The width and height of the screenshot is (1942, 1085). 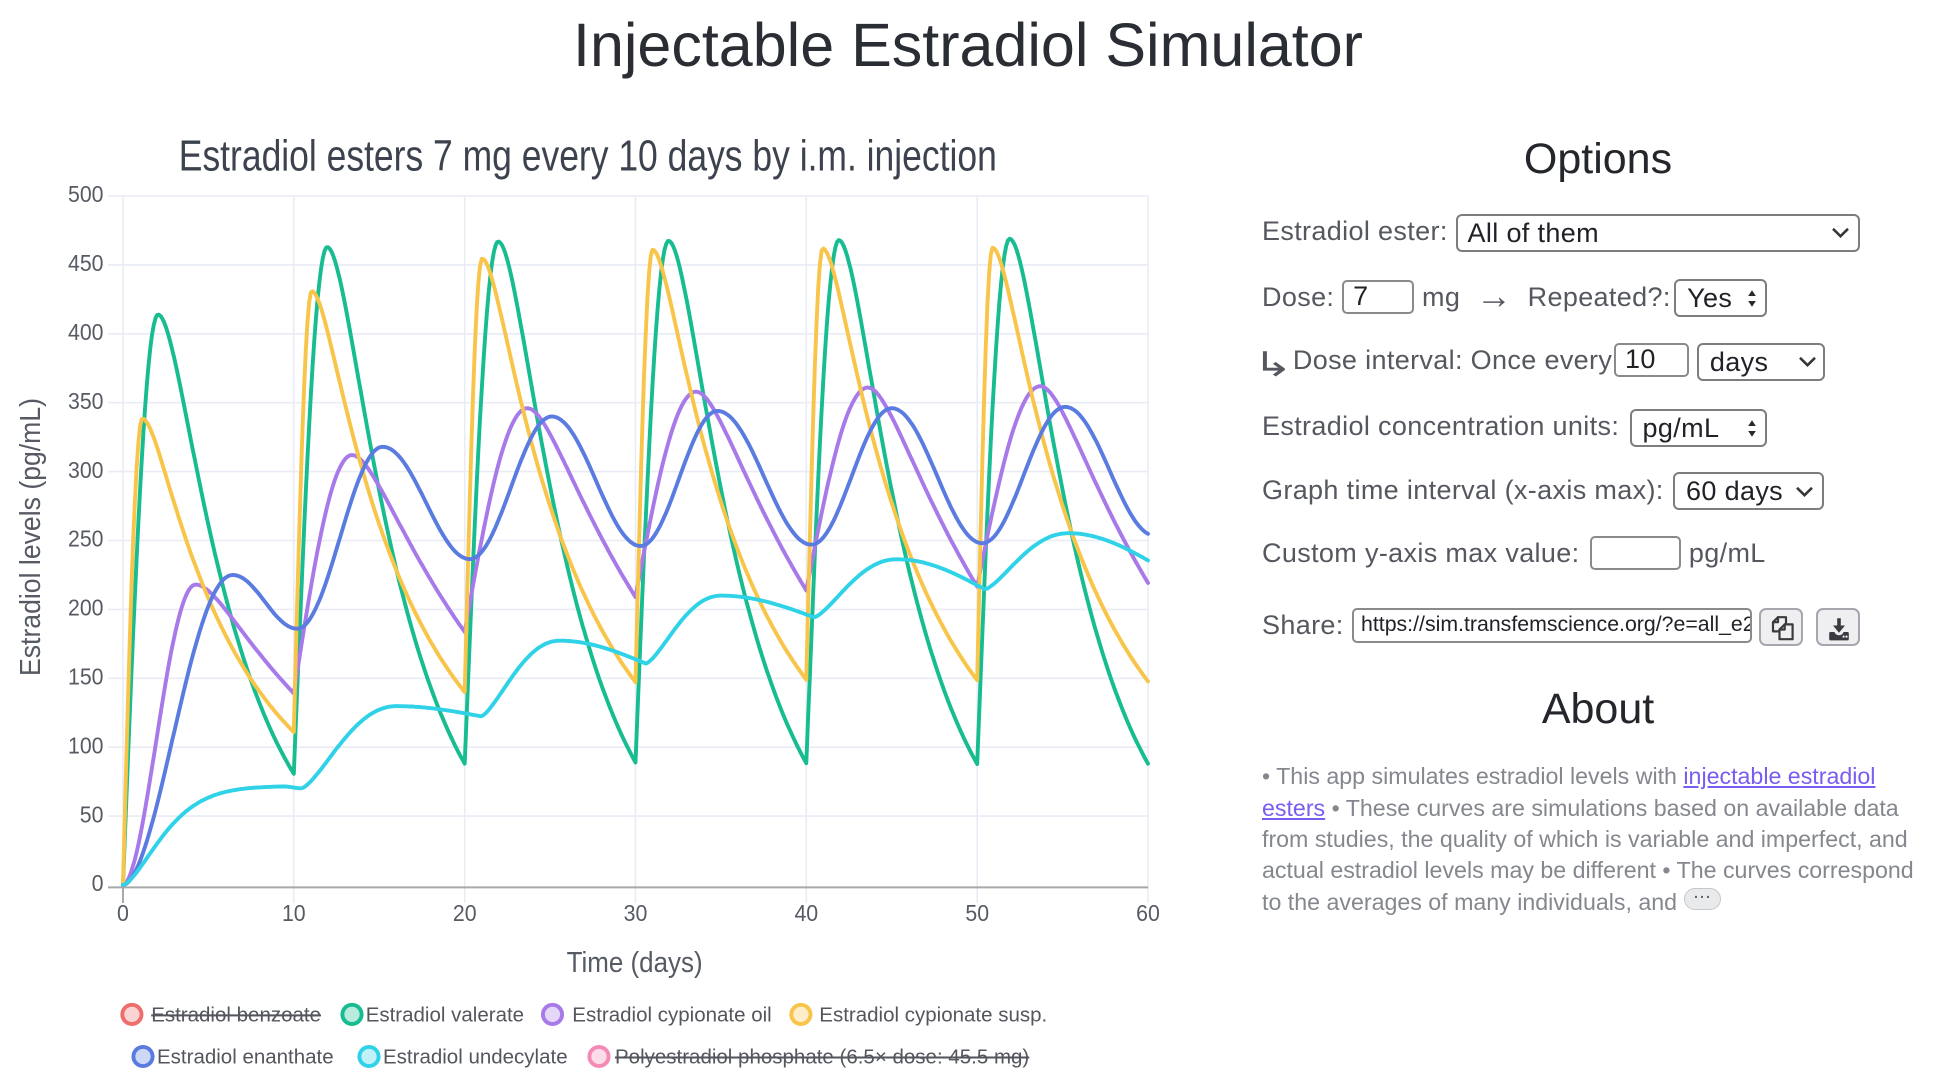 What do you see at coordinates (636, 913) in the screenshot?
I see `svg-text: 30` at bounding box center [636, 913].